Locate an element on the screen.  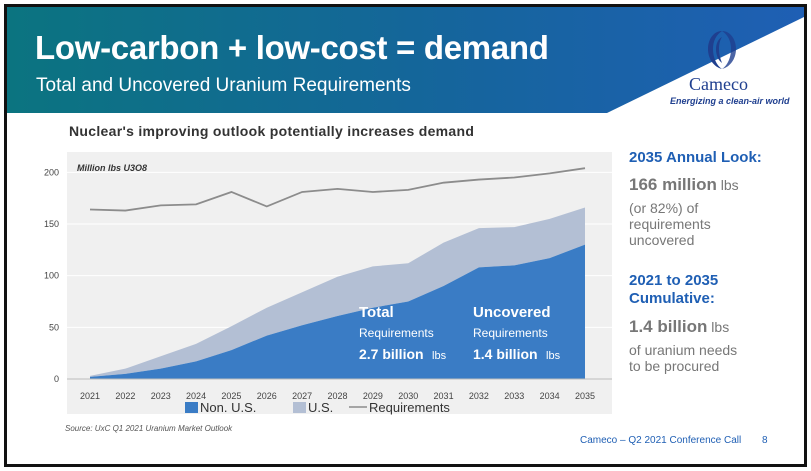
y-tick-label: 150 is located at coordinates (51, 224).